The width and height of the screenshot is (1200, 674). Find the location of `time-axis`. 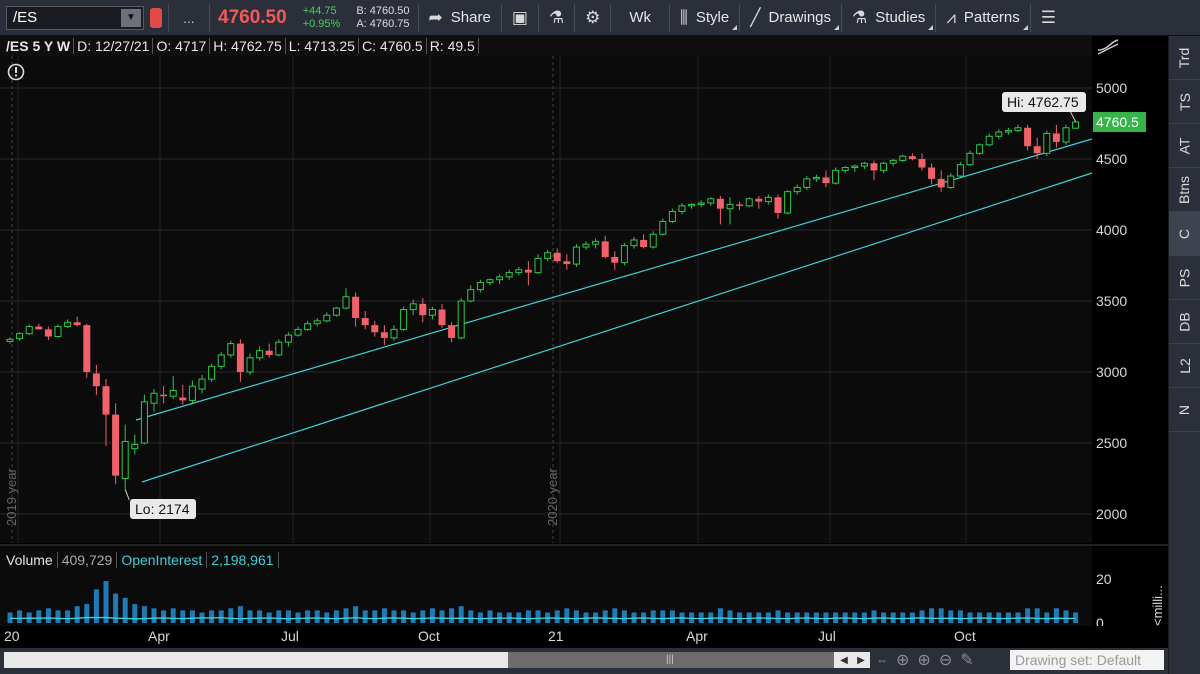

time-axis is located at coordinates (584, 637).